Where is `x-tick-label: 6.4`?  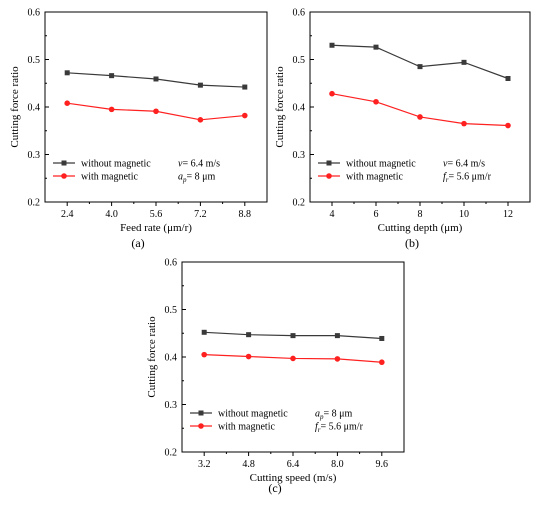
x-tick-label: 6.4 is located at coordinates (293, 464).